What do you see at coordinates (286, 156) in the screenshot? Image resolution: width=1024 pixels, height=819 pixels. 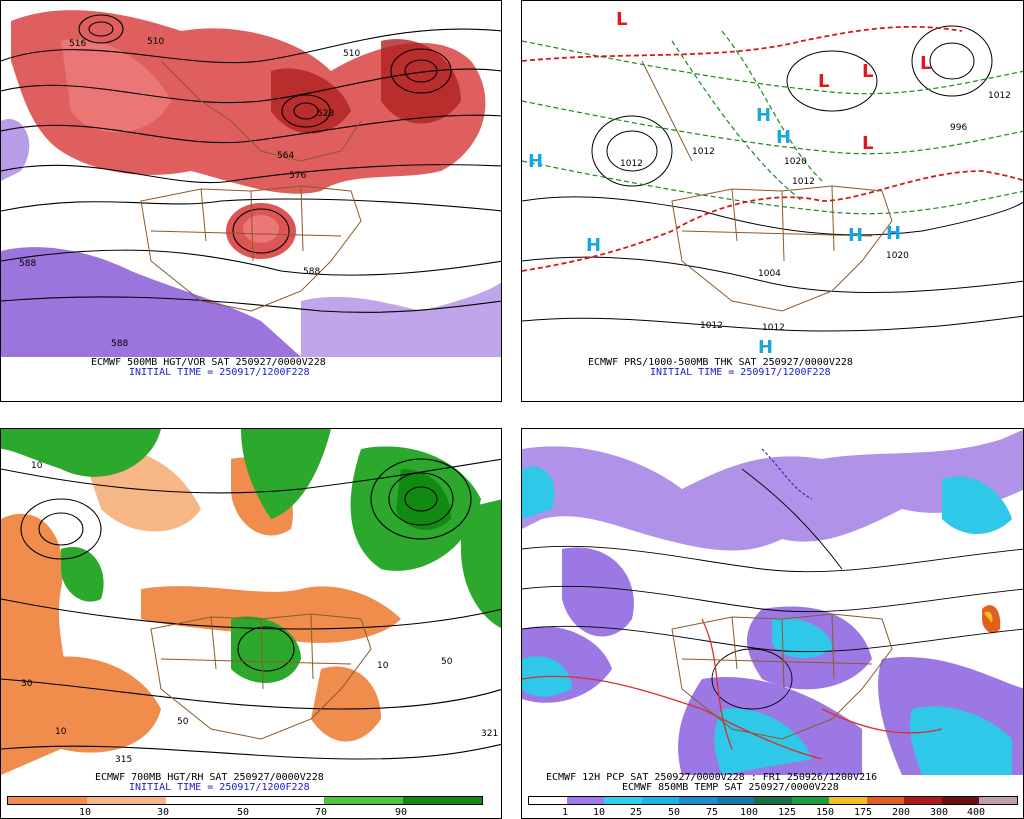 I see `contour-label: 564` at bounding box center [286, 156].